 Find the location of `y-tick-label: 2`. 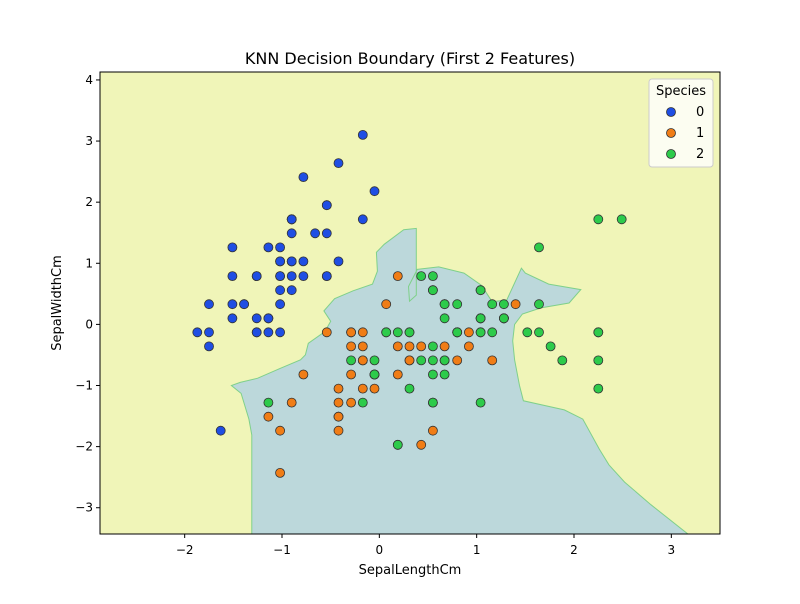

y-tick-label: 2 is located at coordinates (89, 202).